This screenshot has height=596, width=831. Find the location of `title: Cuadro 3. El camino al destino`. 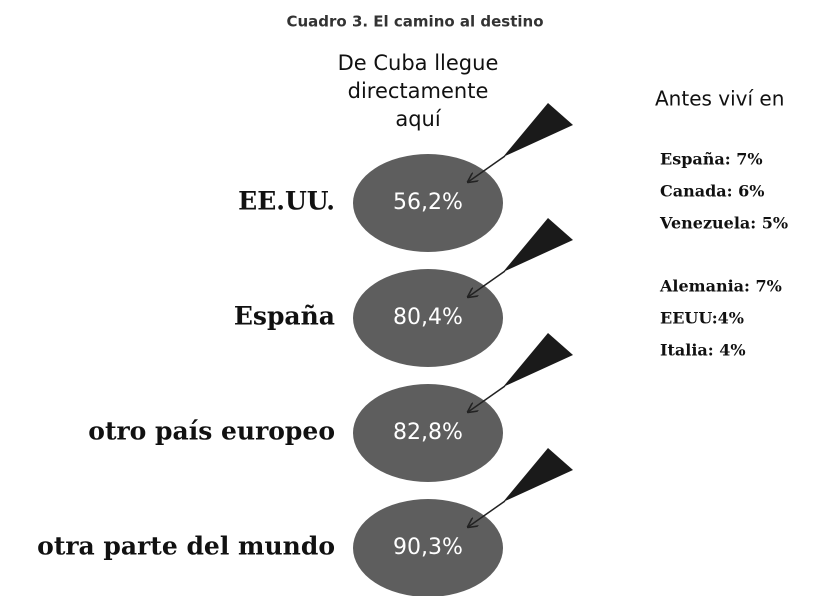

title: Cuadro 3. El camino al destino is located at coordinates (414, 22).